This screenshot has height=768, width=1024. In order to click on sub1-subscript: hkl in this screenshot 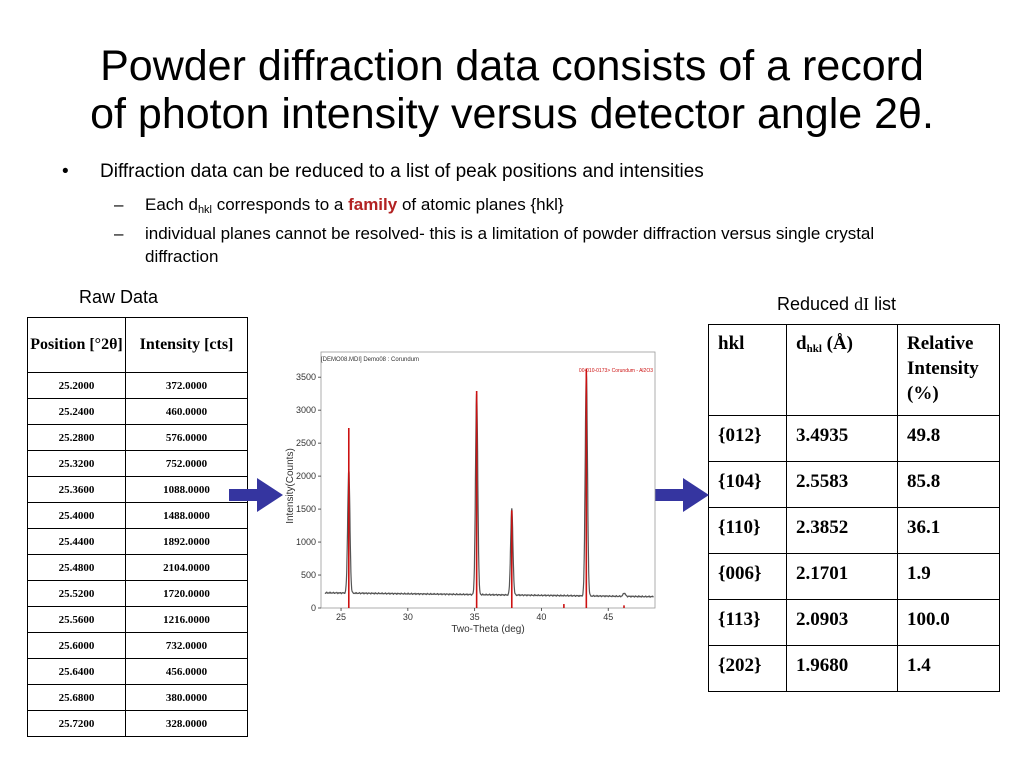, I will do `click(204, 210)`.